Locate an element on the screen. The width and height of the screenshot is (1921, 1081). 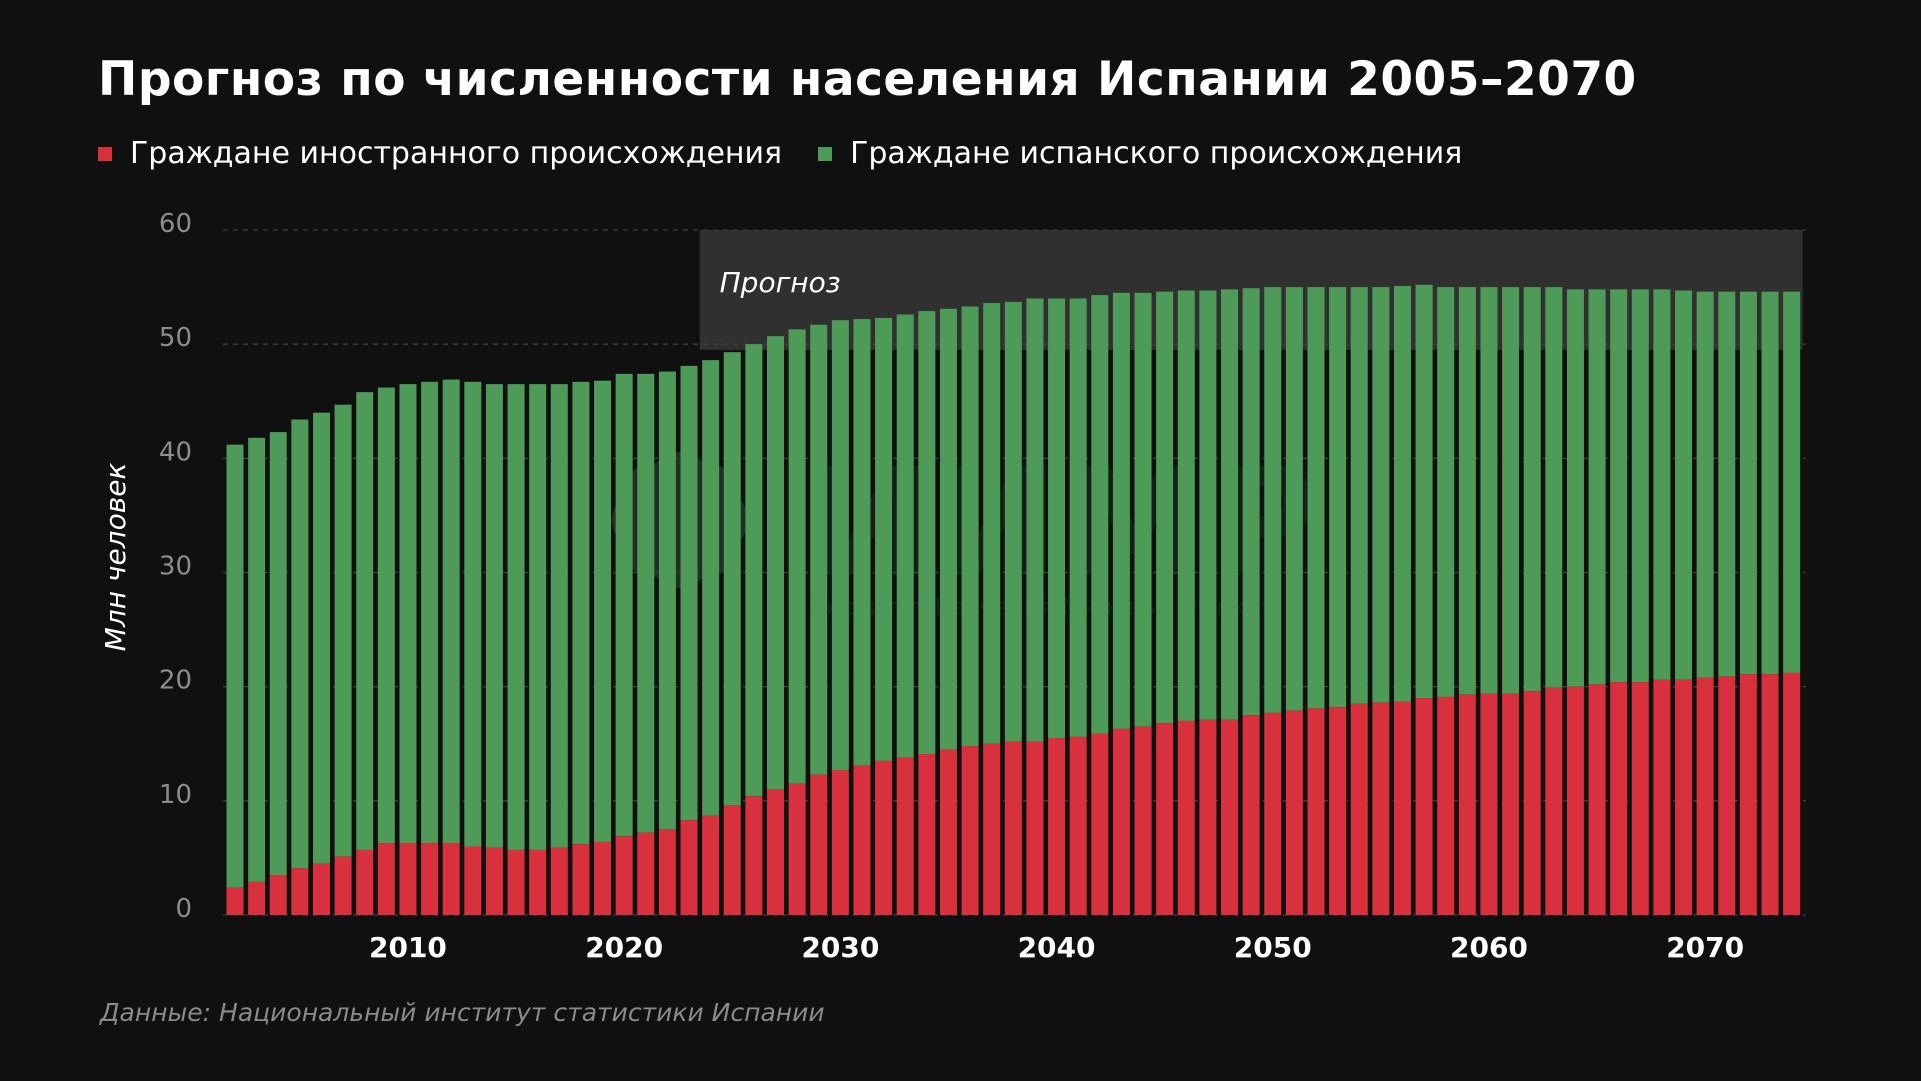
bar-spanish-2009 is located at coordinates (386, 615).